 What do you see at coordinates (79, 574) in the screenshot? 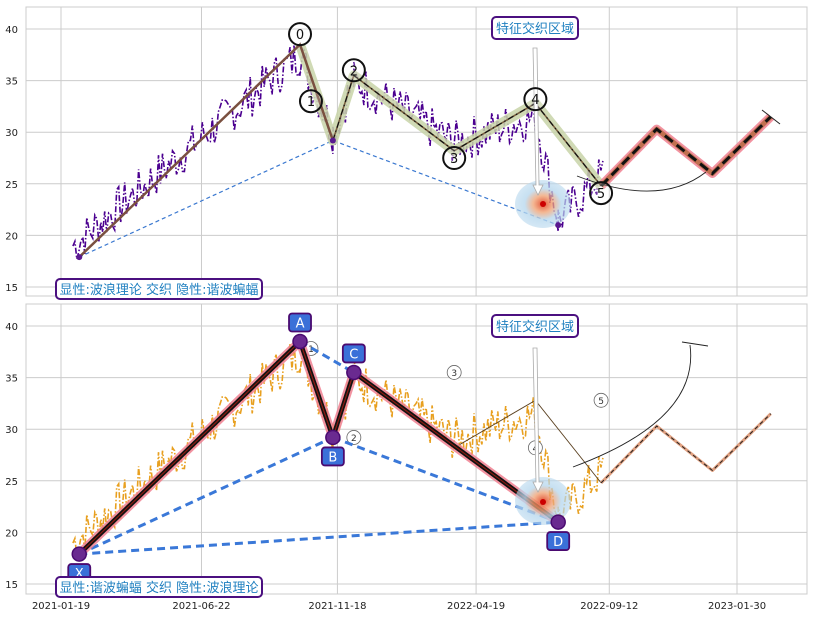
I see `harmonic-label-text: X` at bounding box center [79, 574].